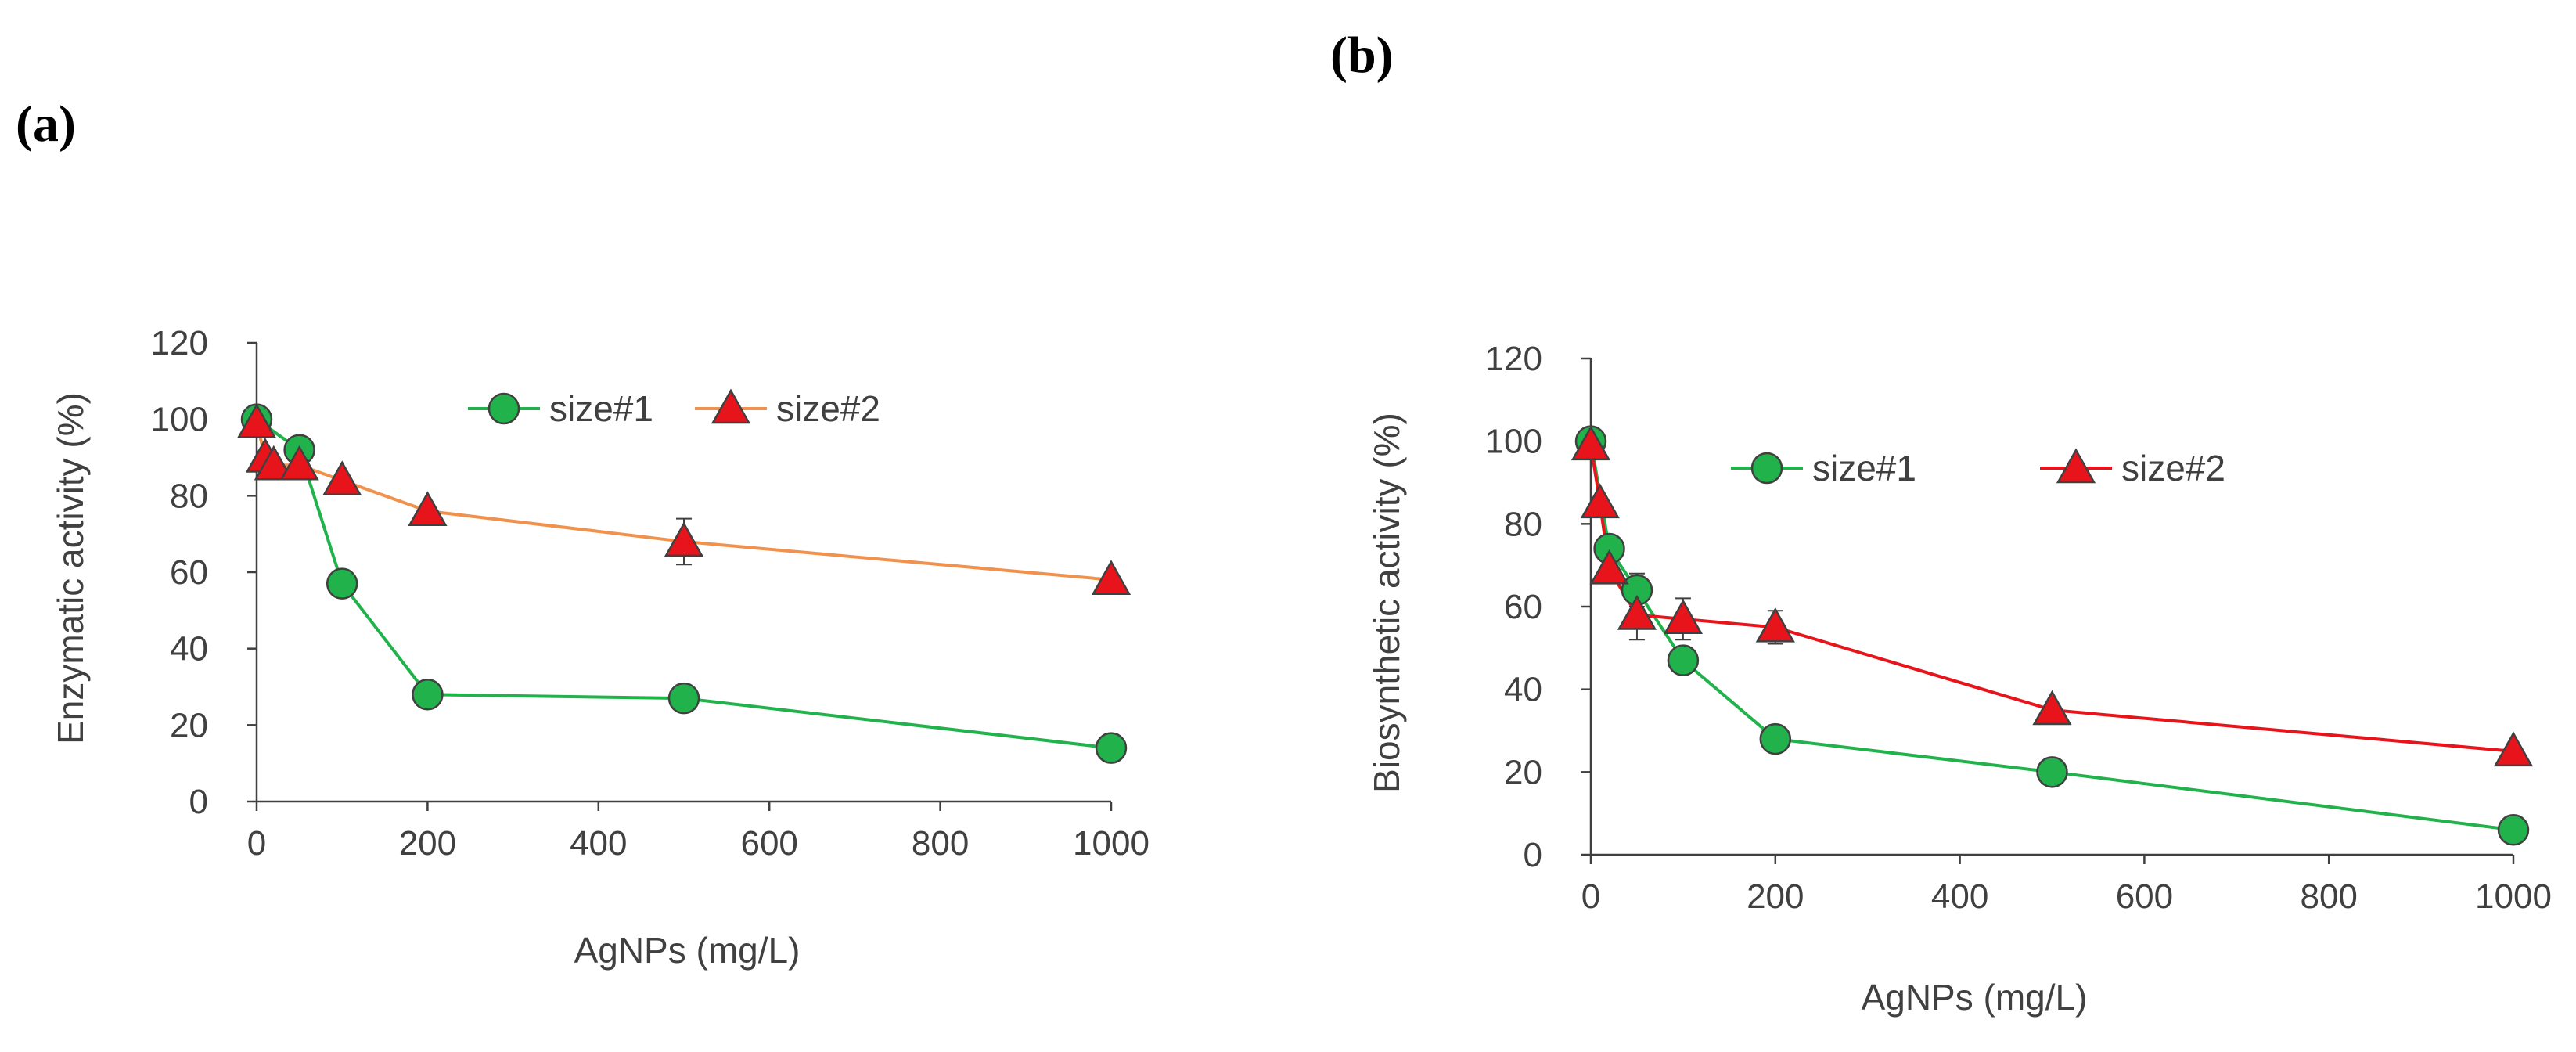 This screenshot has height=1052, width=2576. What do you see at coordinates (1362, 55) in the screenshot?
I see `panel-label-b: (b)` at bounding box center [1362, 55].